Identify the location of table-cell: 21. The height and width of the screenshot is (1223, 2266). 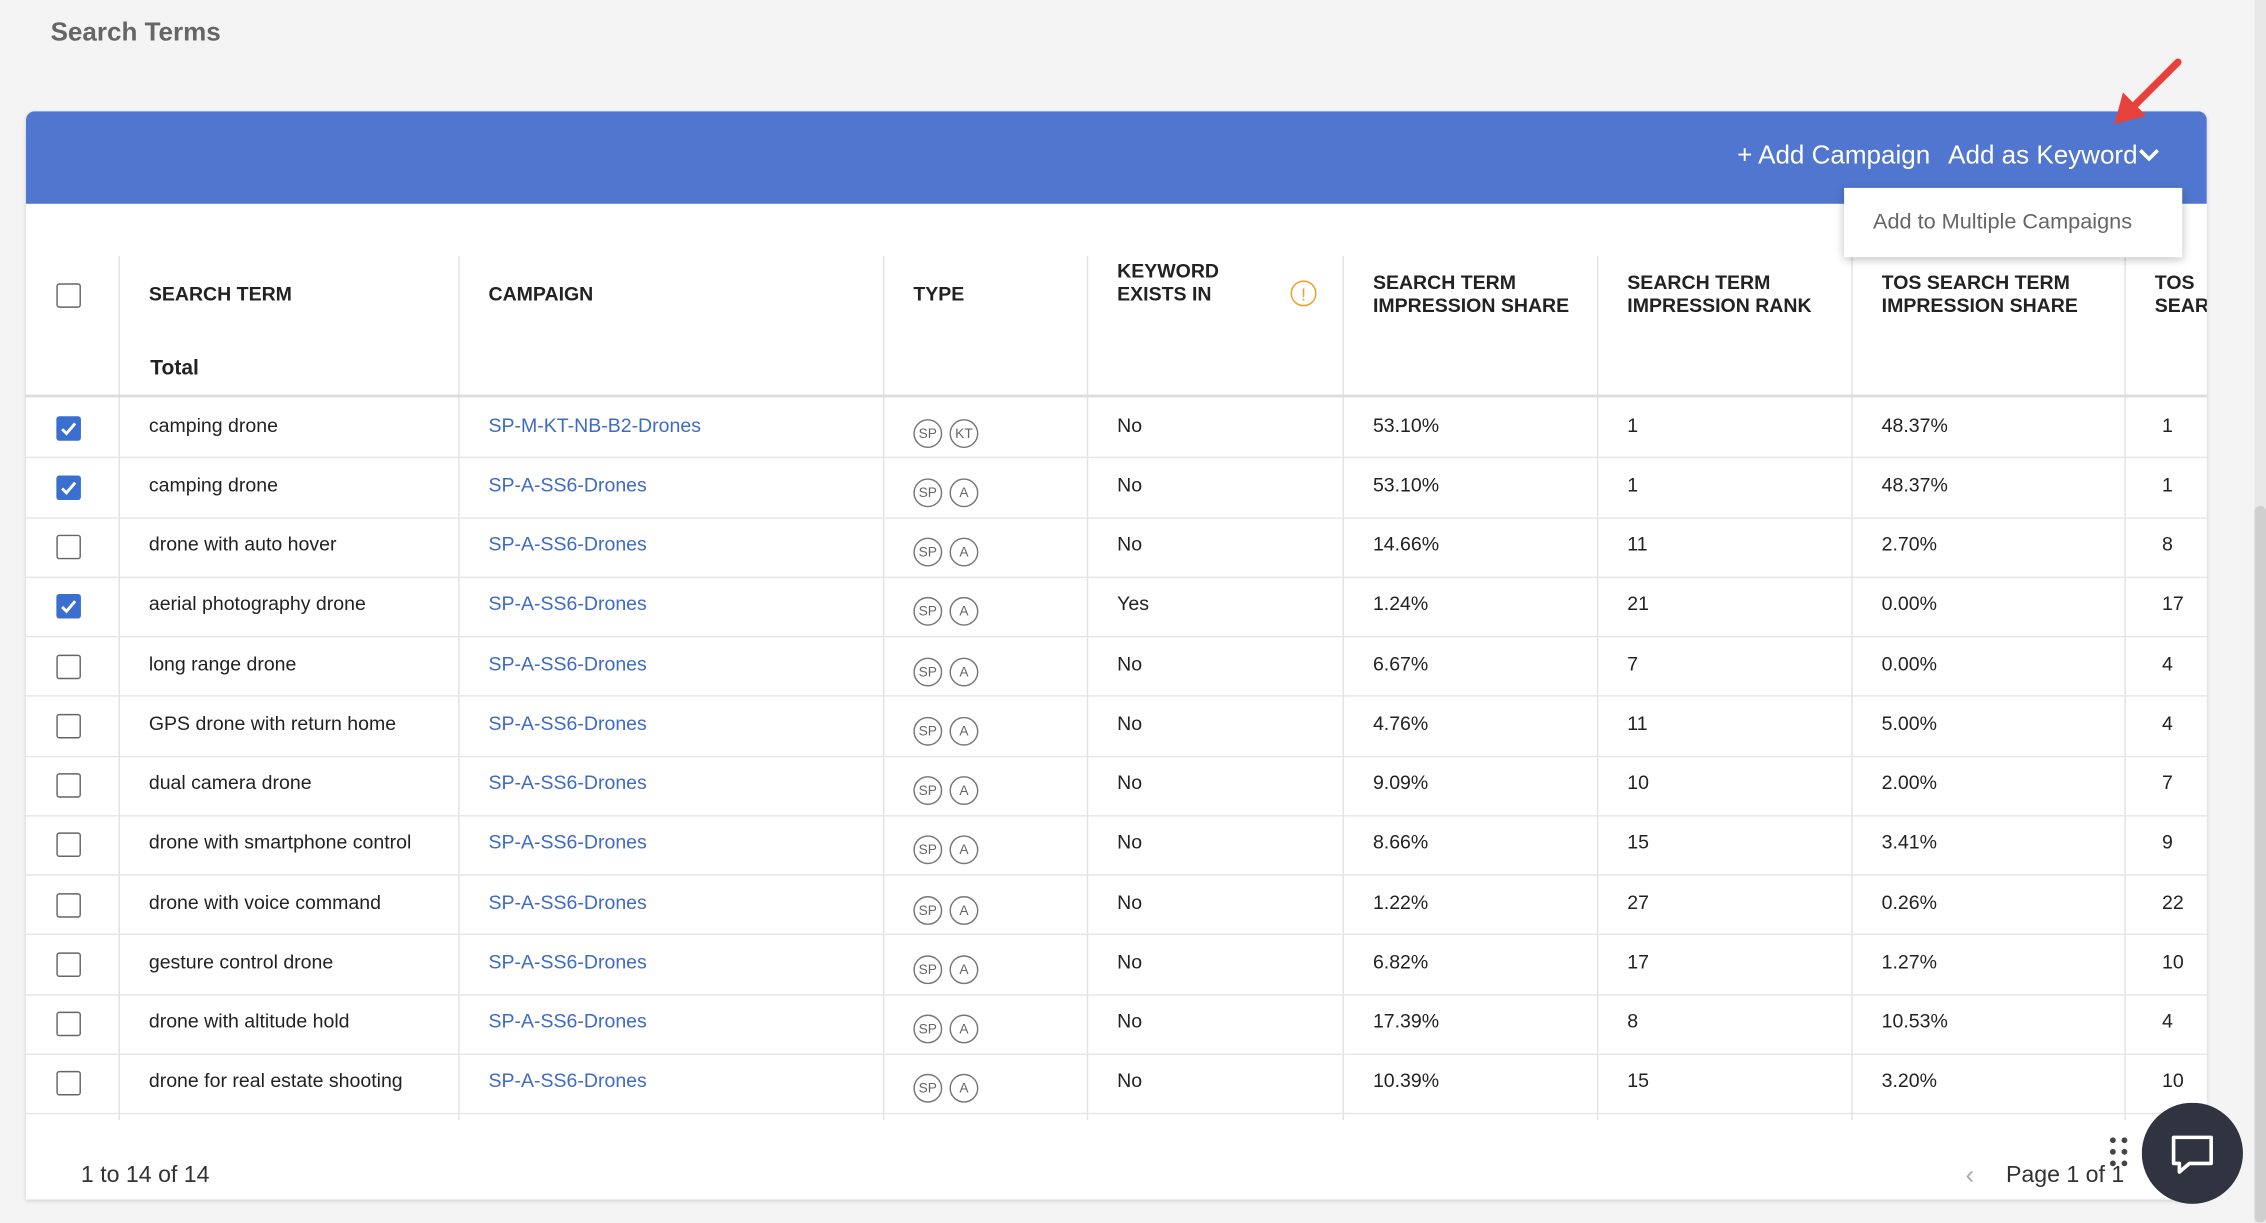
(1638, 604).